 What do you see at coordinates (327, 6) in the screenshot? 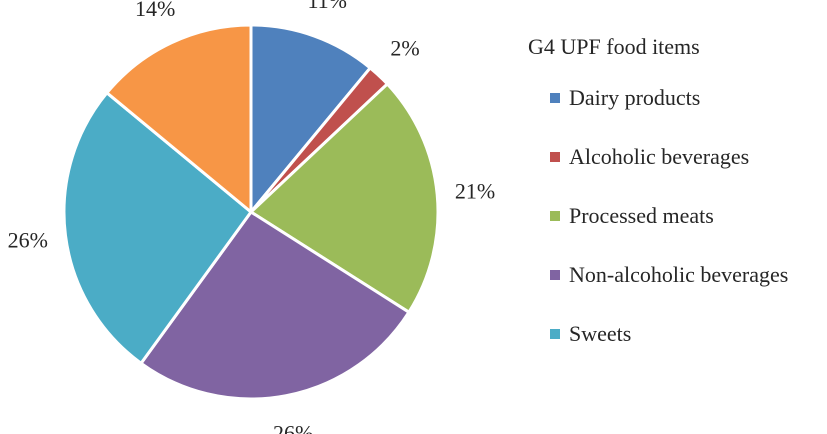
I see `data-label: 11%` at bounding box center [327, 6].